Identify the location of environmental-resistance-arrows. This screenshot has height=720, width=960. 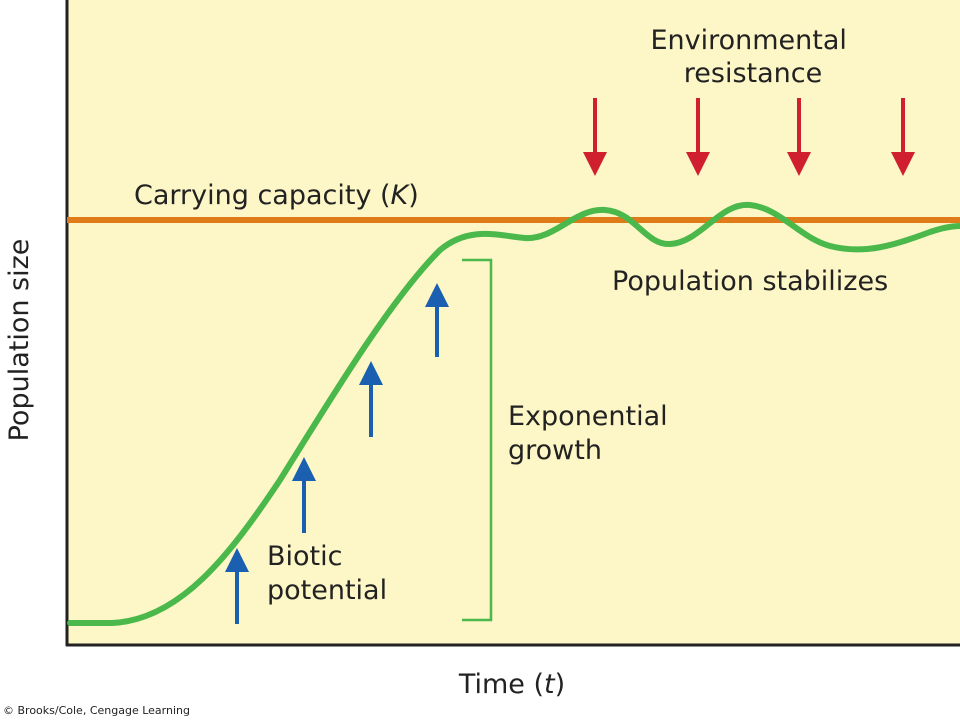
(749, 137).